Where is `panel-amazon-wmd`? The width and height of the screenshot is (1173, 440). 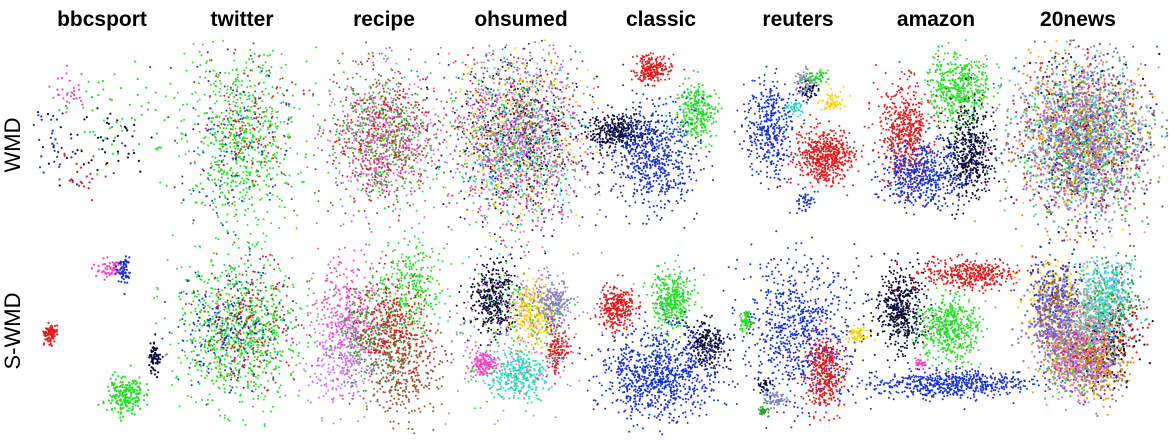
panel-amazon-wmd is located at coordinates (935, 129).